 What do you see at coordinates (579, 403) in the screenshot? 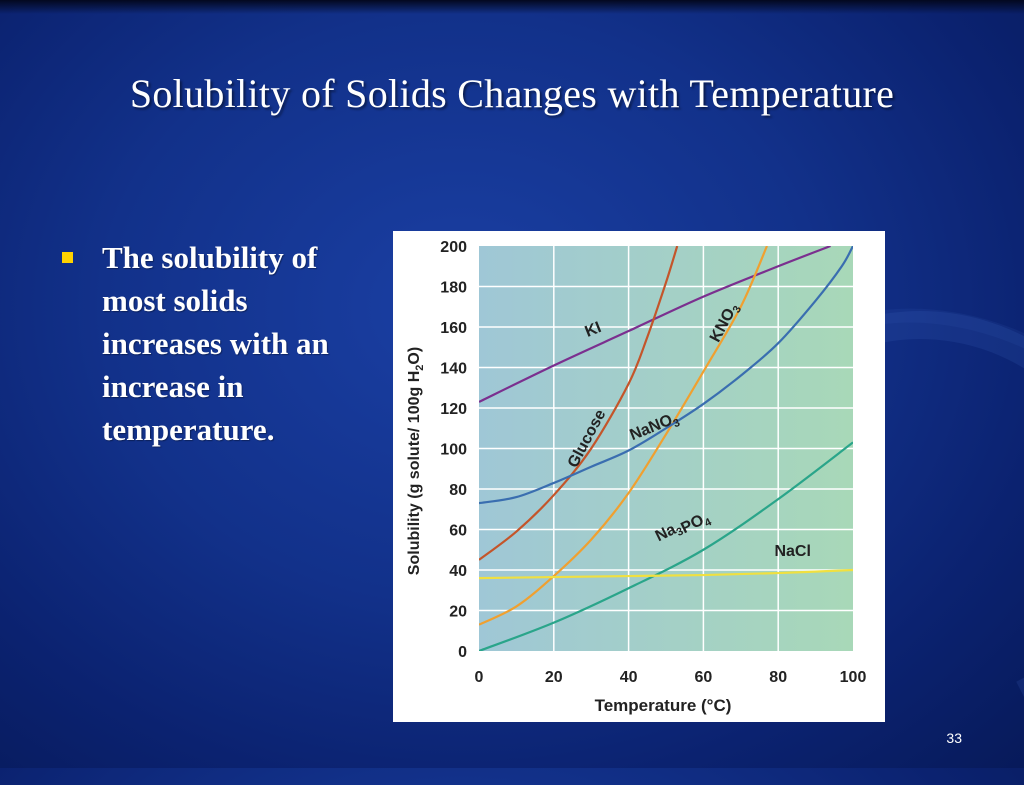
I see `series-line-glucose` at bounding box center [579, 403].